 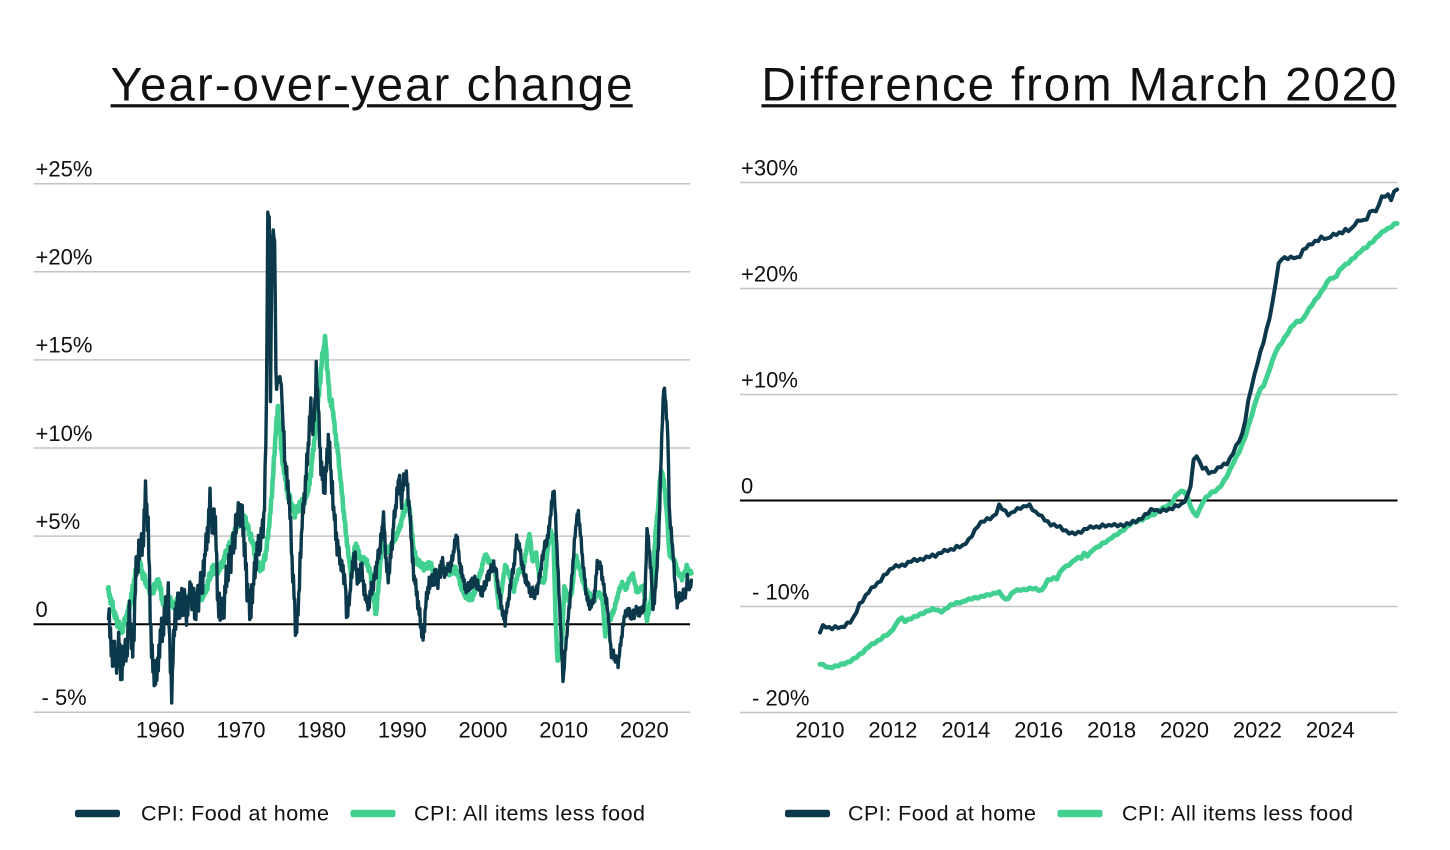 What do you see at coordinates (483, 730) in the screenshot?
I see `svg-text: 2000` at bounding box center [483, 730].